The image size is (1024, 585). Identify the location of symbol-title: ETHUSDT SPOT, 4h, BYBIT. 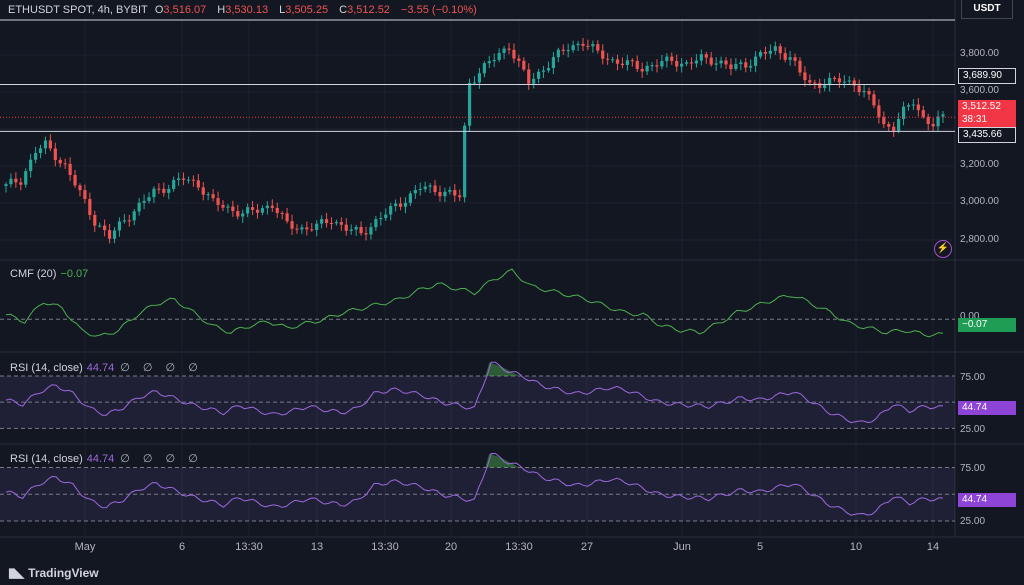
(78, 10).